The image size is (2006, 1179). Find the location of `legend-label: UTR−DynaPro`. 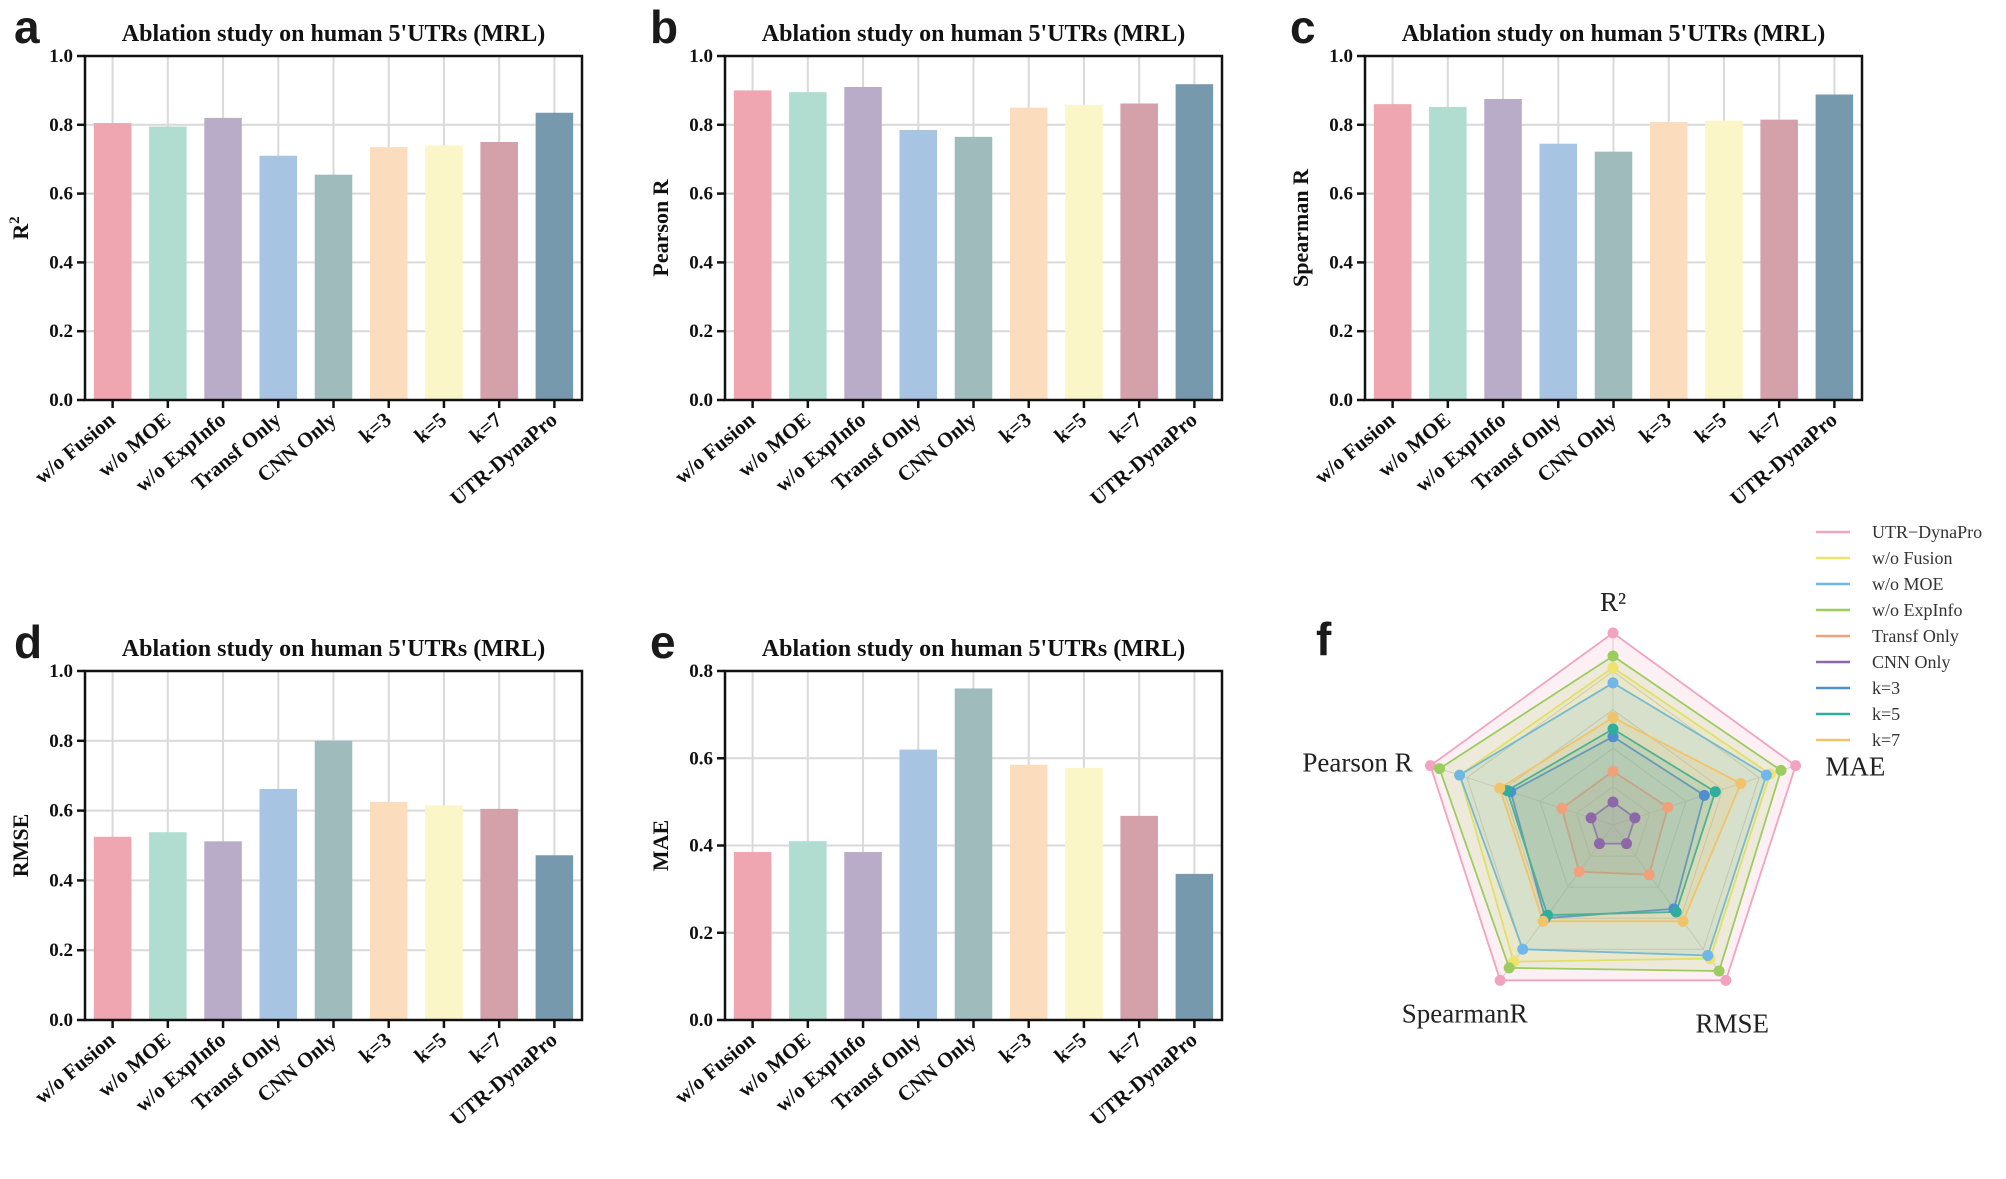

legend-label: UTR−DynaPro is located at coordinates (1927, 532).